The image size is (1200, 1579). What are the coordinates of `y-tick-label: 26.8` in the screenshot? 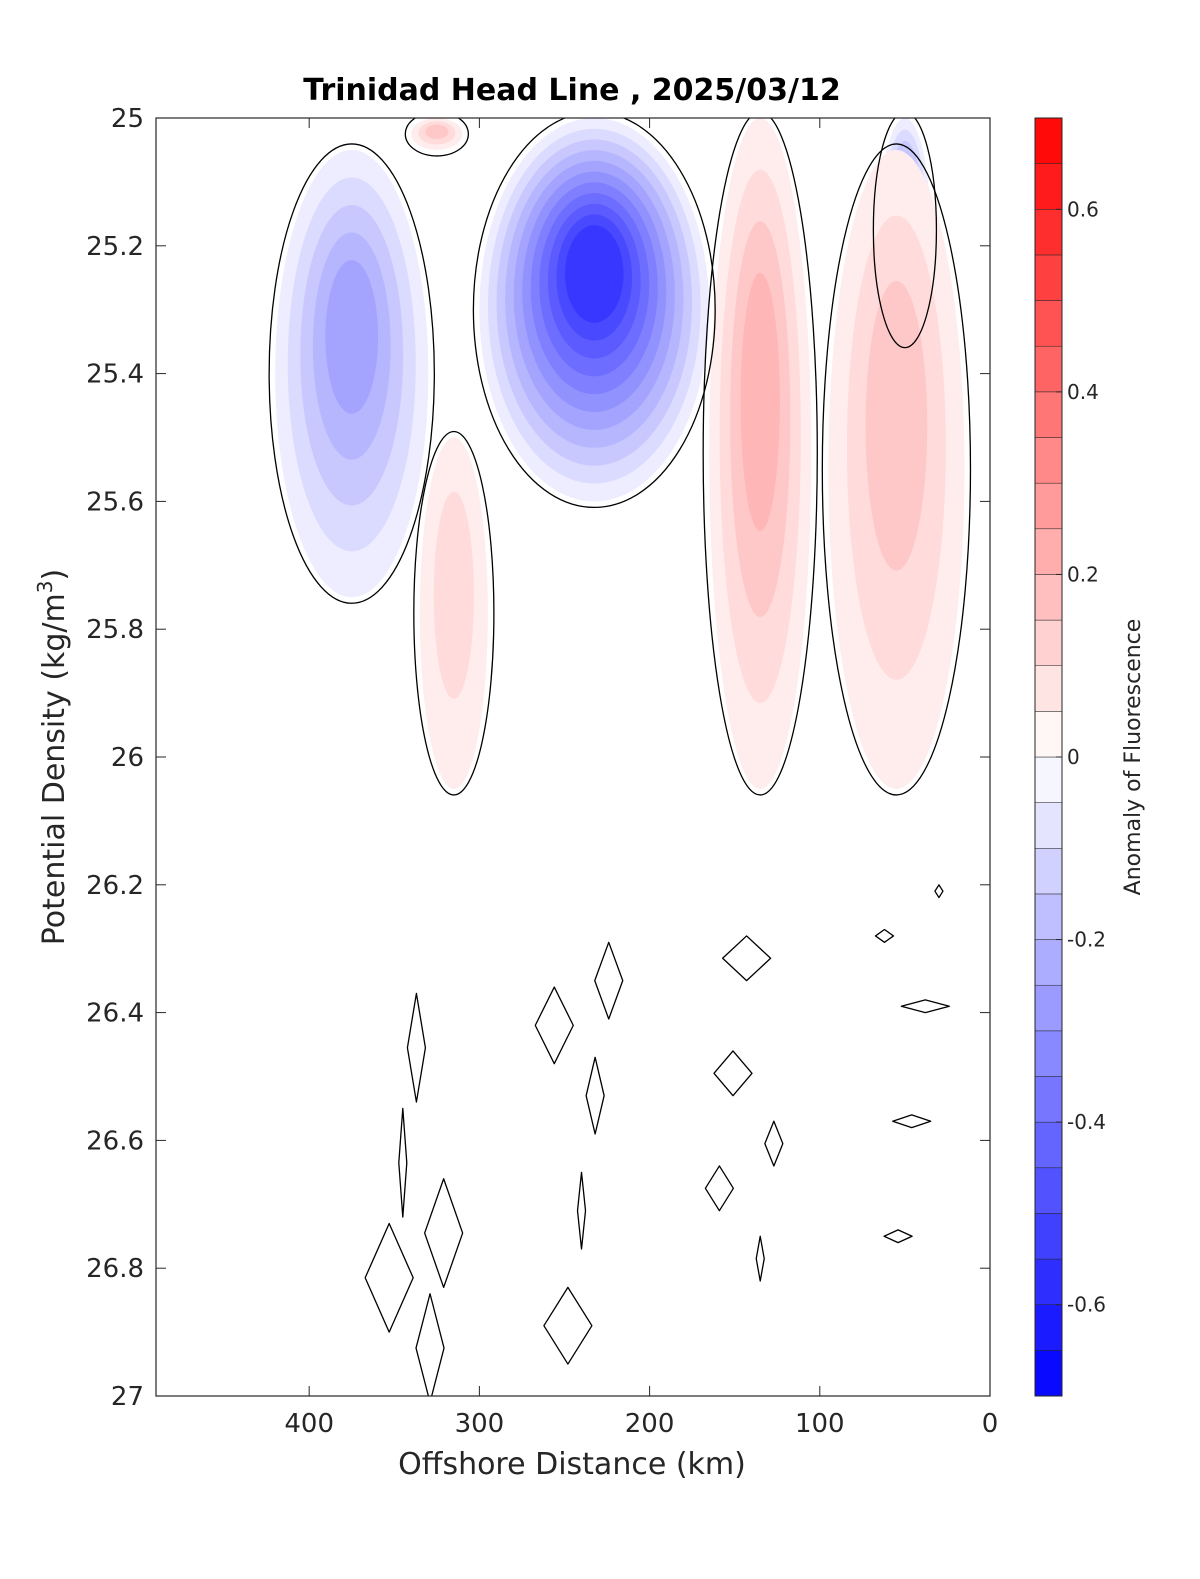 It's located at (115, 1269).